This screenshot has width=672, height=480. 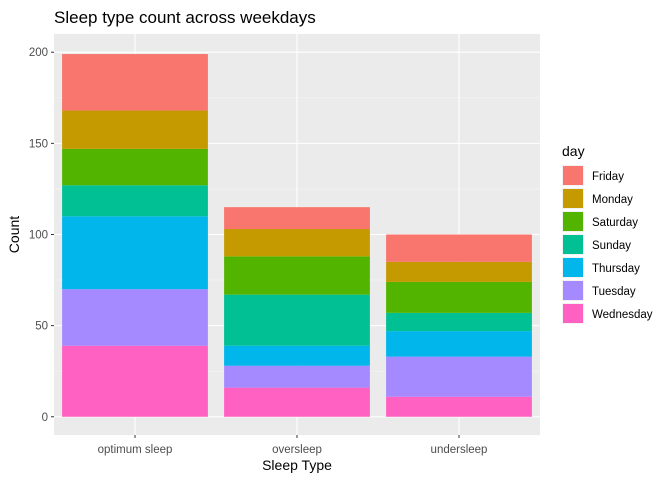 I want to click on y-axis: 0 50 100 150 200, so click(x=41, y=235).